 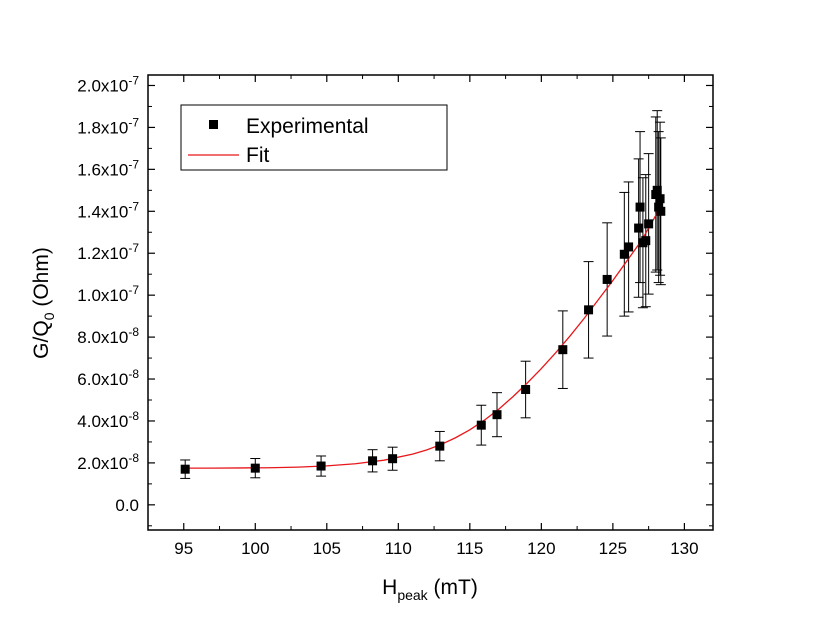 What do you see at coordinates (108, 252) in the screenshot?
I see `y-tick-label: 1.2x10⁻⁷` at bounding box center [108, 252].